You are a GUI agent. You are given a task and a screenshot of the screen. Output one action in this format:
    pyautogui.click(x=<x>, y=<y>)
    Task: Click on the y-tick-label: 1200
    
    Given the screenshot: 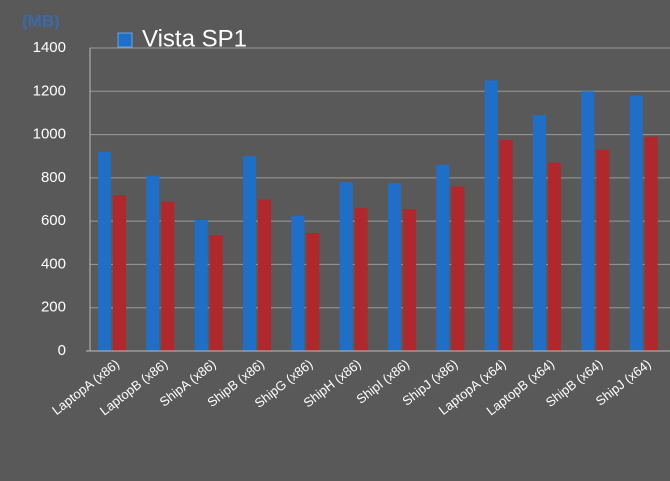 What is the action you would take?
    pyautogui.click(x=49, y=90)
    